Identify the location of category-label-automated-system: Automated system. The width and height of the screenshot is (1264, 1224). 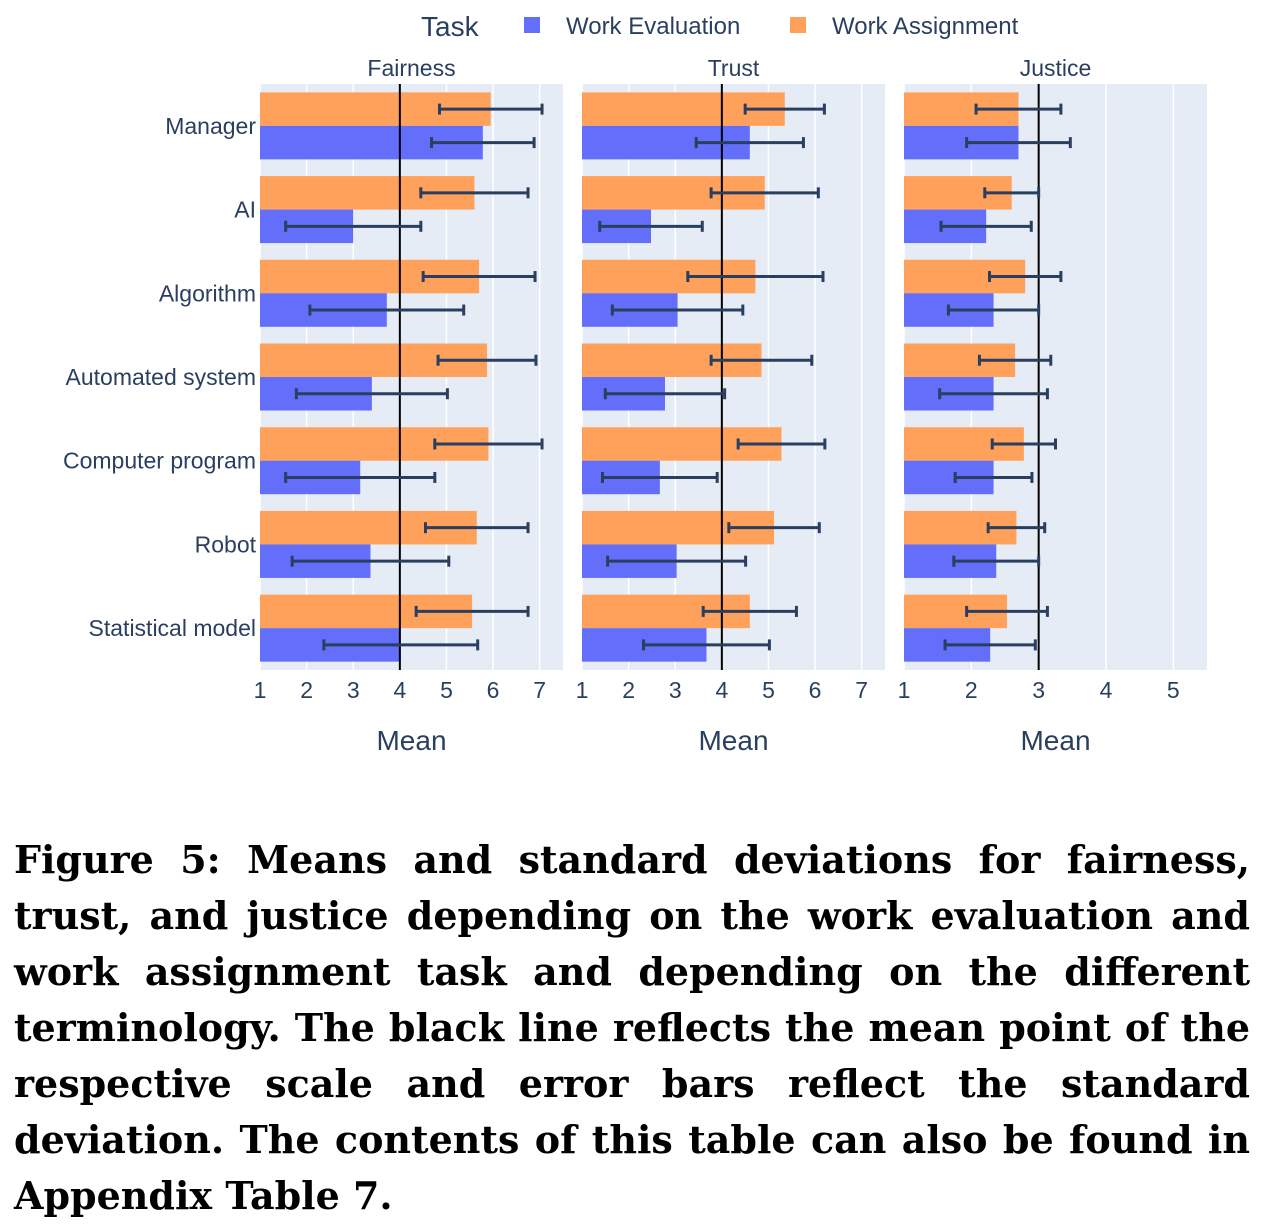
(161, 377).